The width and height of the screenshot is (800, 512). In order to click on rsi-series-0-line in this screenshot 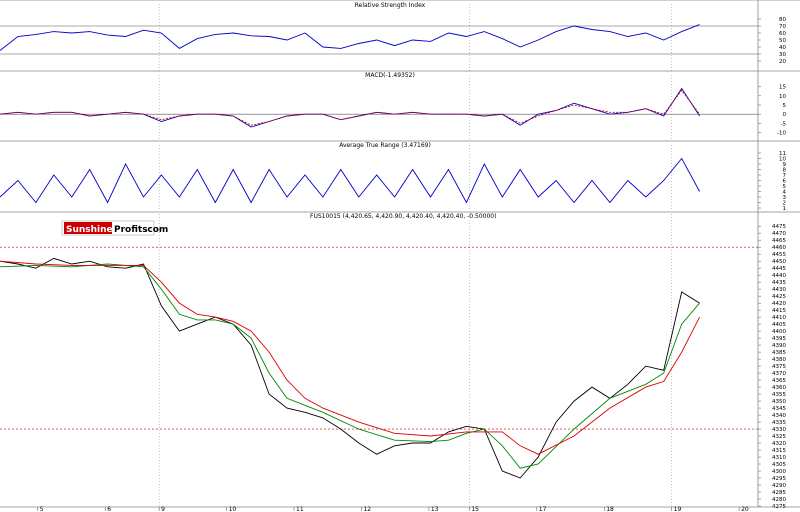, I will do `click(350, 37)`.